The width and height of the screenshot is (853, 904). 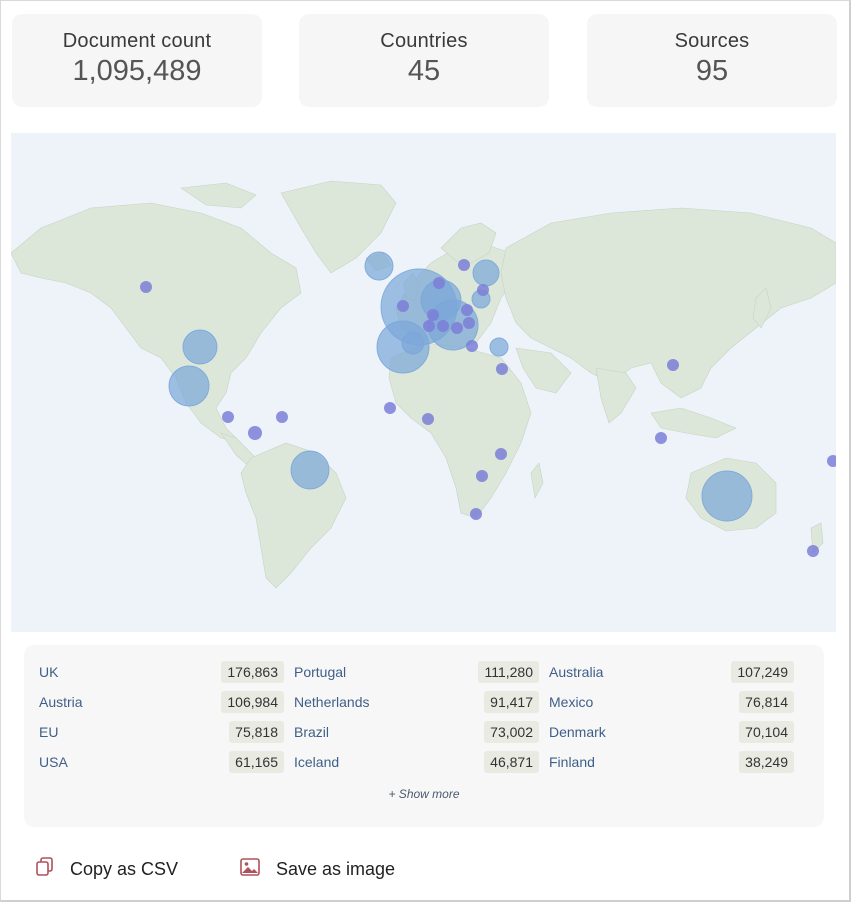 What do you see at coordinates (576, 672) in the screenshot?
I see `country-name: Australia` at bounding box center [576, 672].